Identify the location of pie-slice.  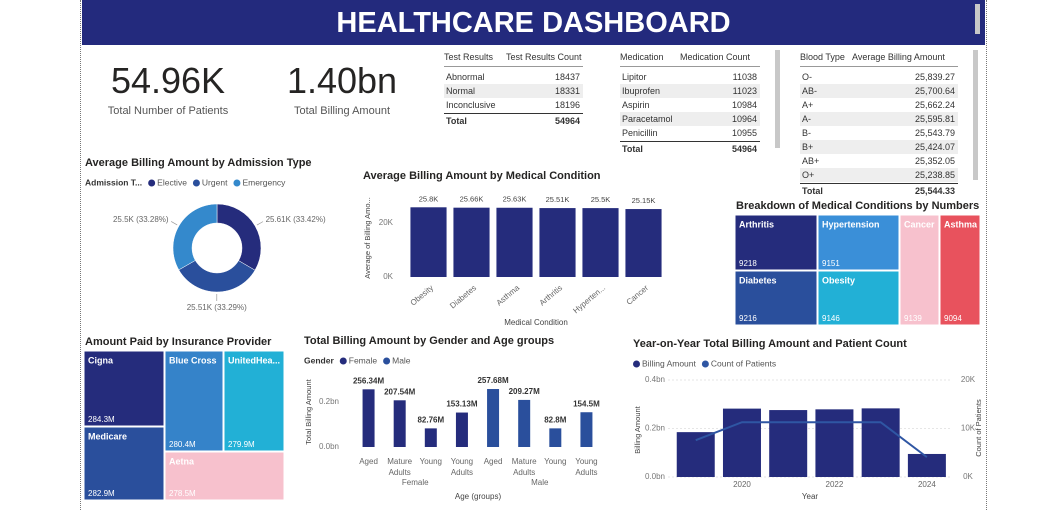
(239, 237).